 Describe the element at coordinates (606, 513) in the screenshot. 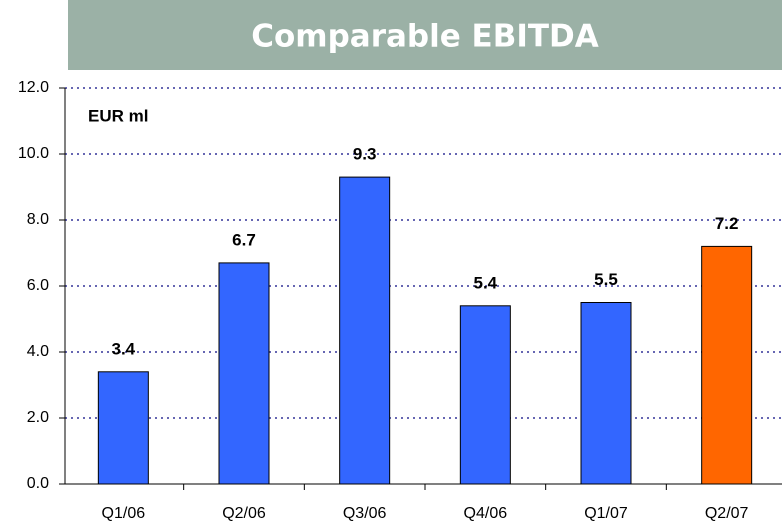

I see `x-tick-label: Q1/07` at that location.